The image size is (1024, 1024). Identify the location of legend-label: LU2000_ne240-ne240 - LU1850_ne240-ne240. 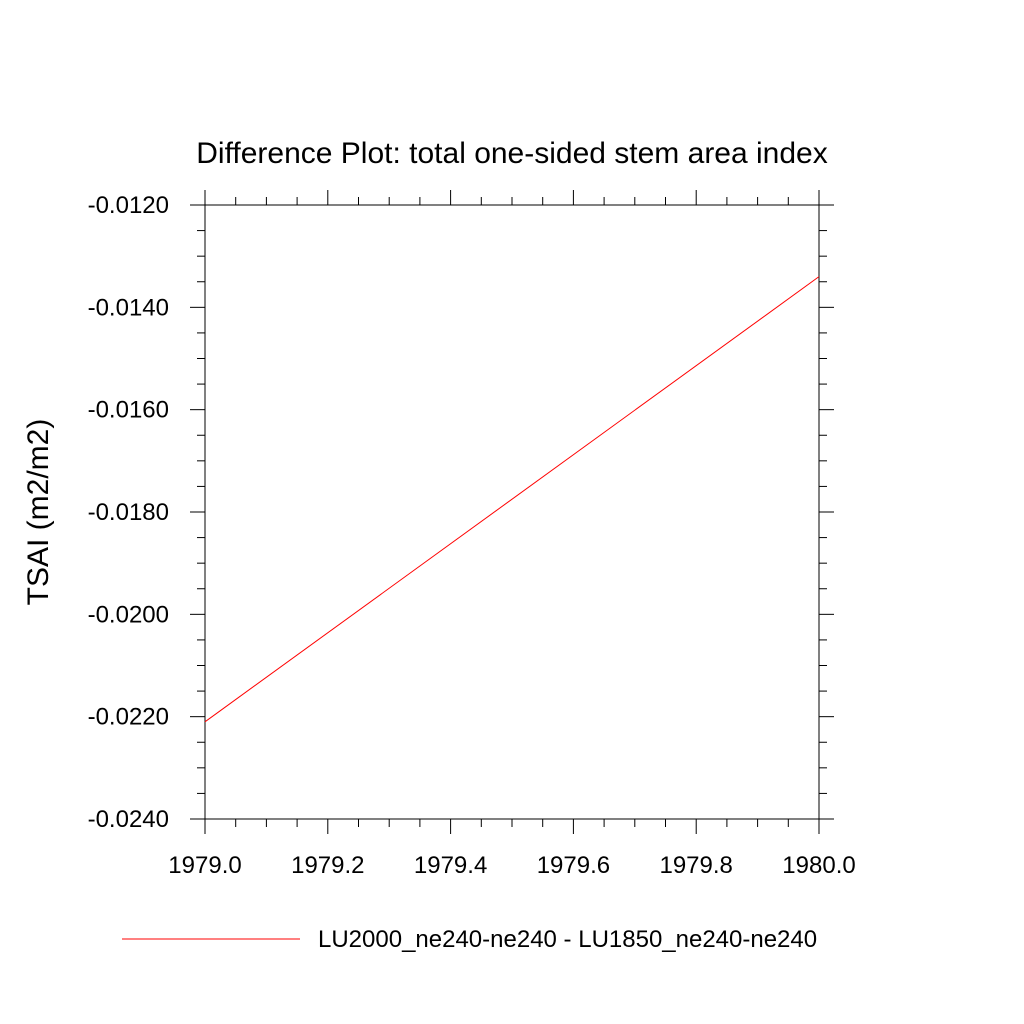
(567, 939).